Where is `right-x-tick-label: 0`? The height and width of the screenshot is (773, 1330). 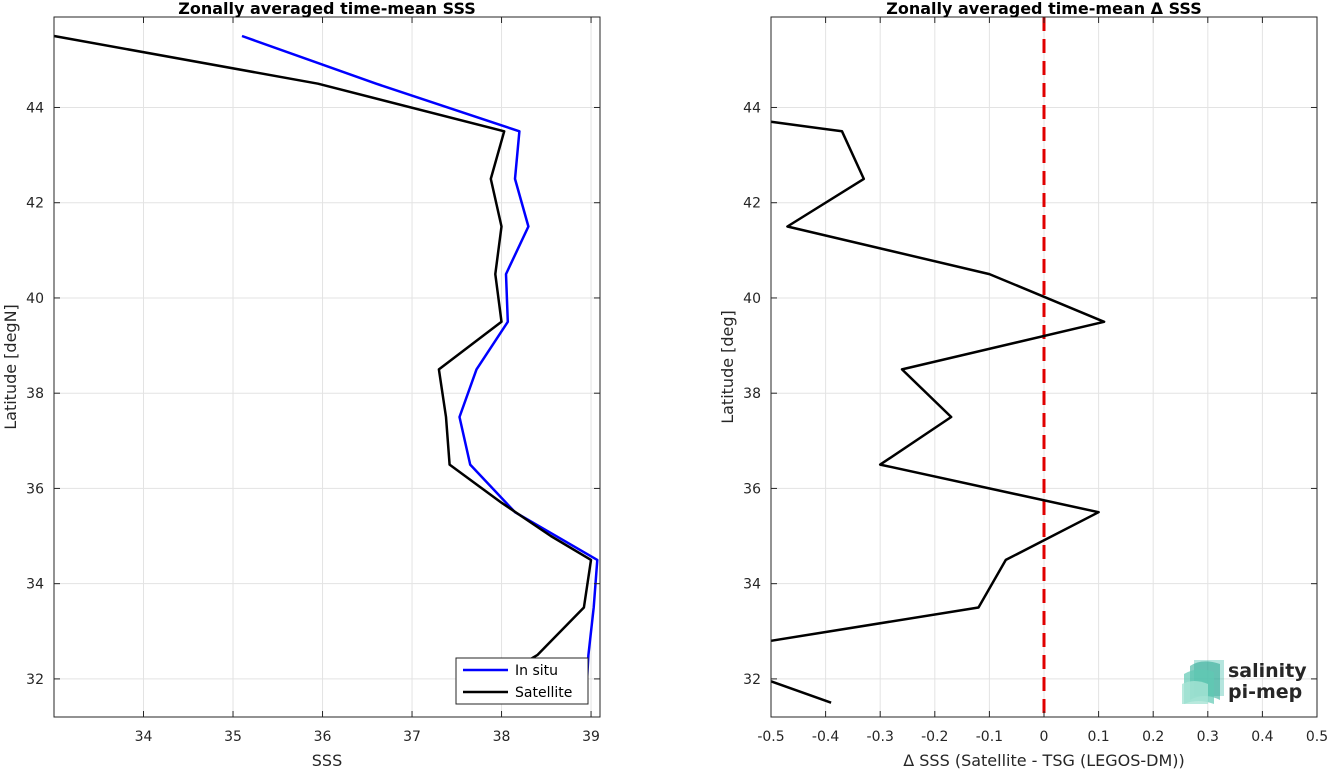 right-x-tick-label: 0 is located at coordinates (1044, 737).